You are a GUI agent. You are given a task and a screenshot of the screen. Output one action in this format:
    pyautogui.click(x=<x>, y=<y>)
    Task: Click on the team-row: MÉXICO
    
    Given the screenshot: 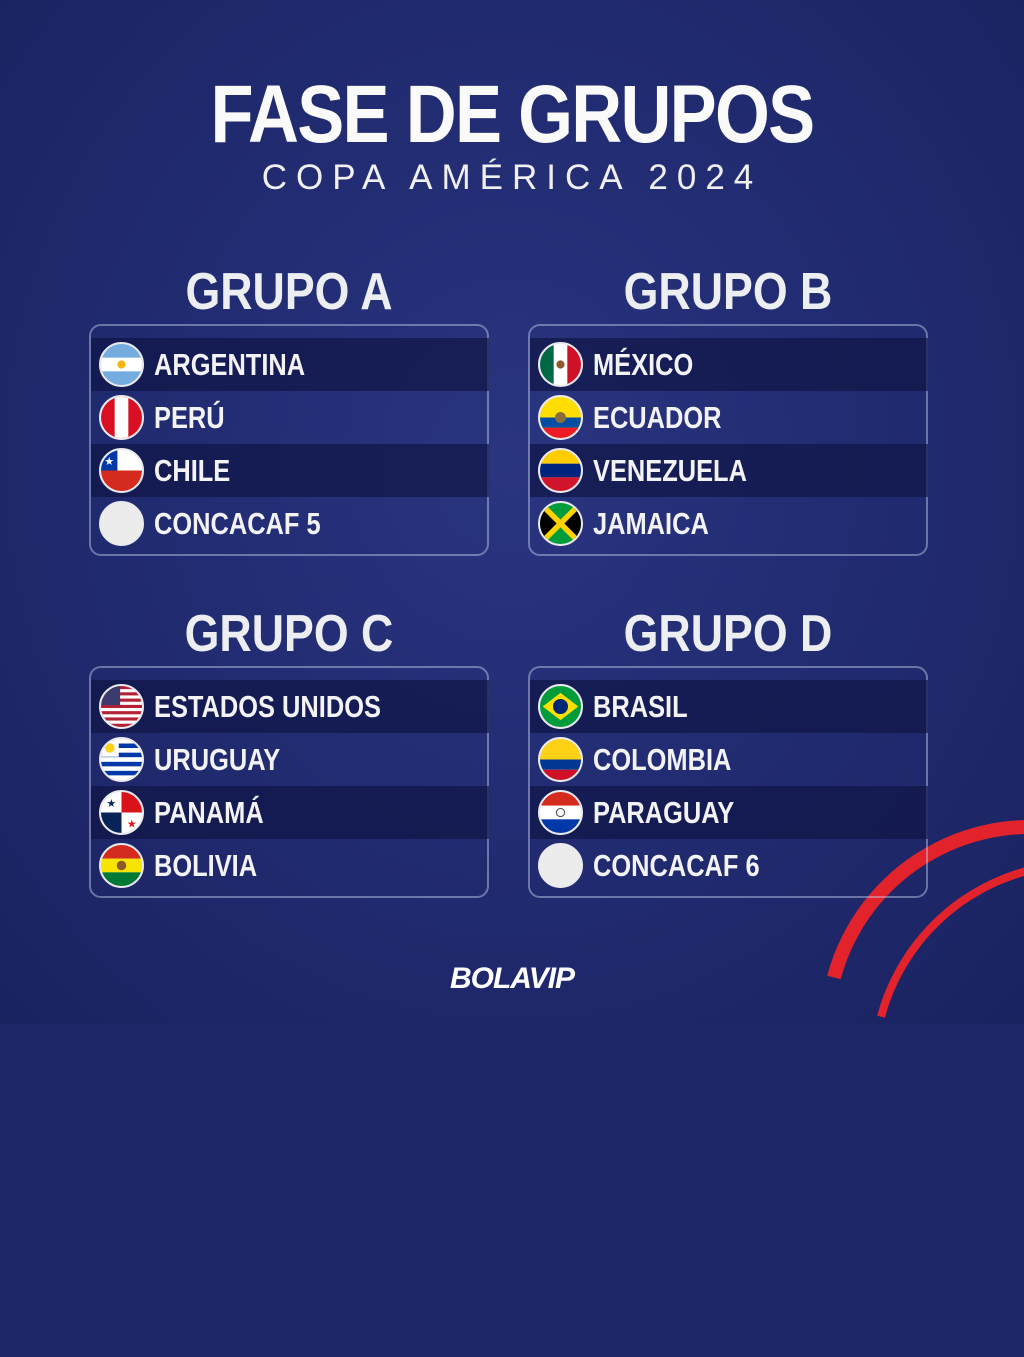 What is the action you would take?
    pyautogui.click(x=729, y=364)
    